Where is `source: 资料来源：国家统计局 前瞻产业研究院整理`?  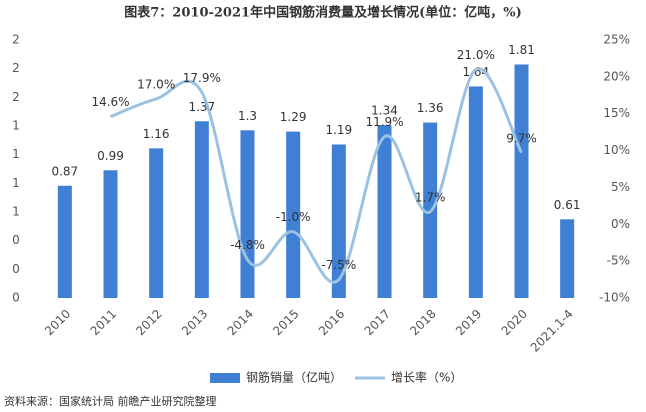
source: 资料来源：国家统计局 前瞻产业研究院整理 is located at coordinates (110, 401).